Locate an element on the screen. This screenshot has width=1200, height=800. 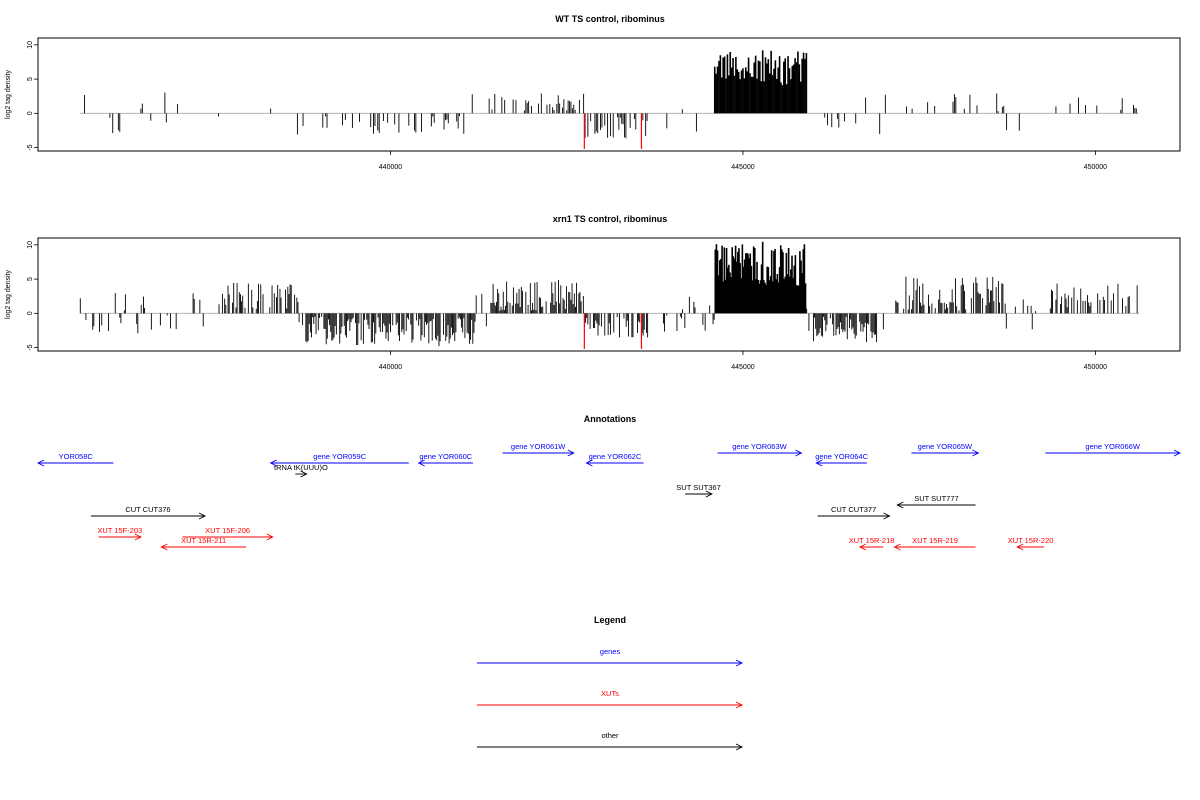
feature-label: gene YOR062C is located at coordinates (615, 456).